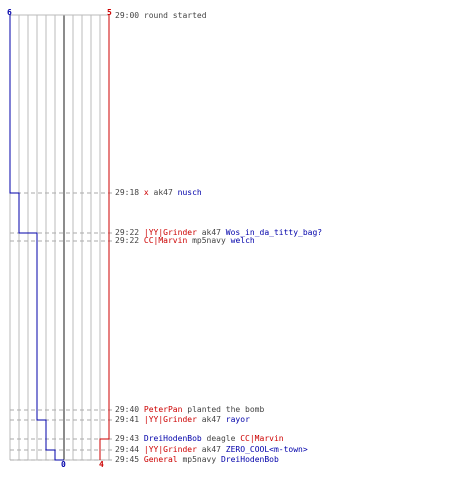  Describe the element at coordinates (266, 449) in the screenshot. I see `blue-player-name: ZERO_COOL<m-town>` at that location.